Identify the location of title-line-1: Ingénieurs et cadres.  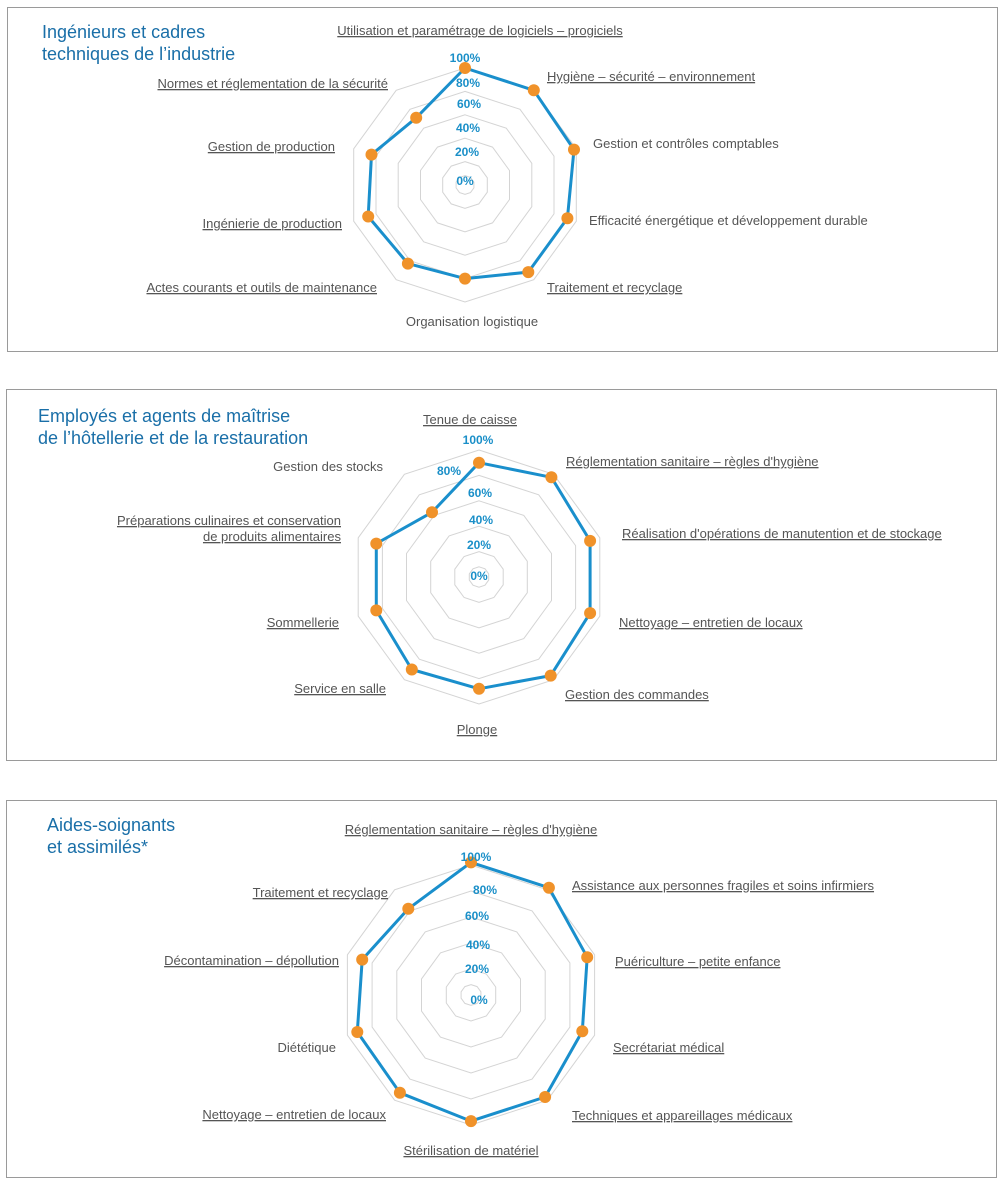
(124, 32).